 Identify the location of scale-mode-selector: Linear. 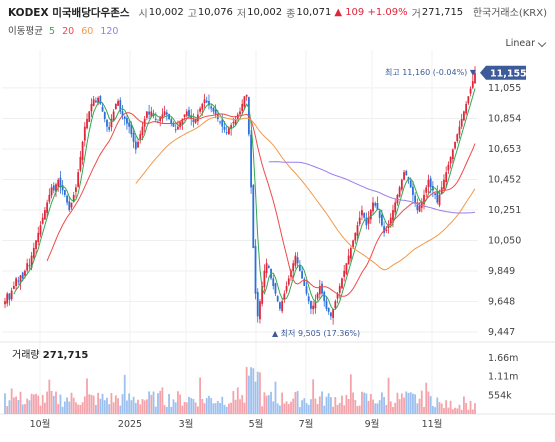
(520, 43).